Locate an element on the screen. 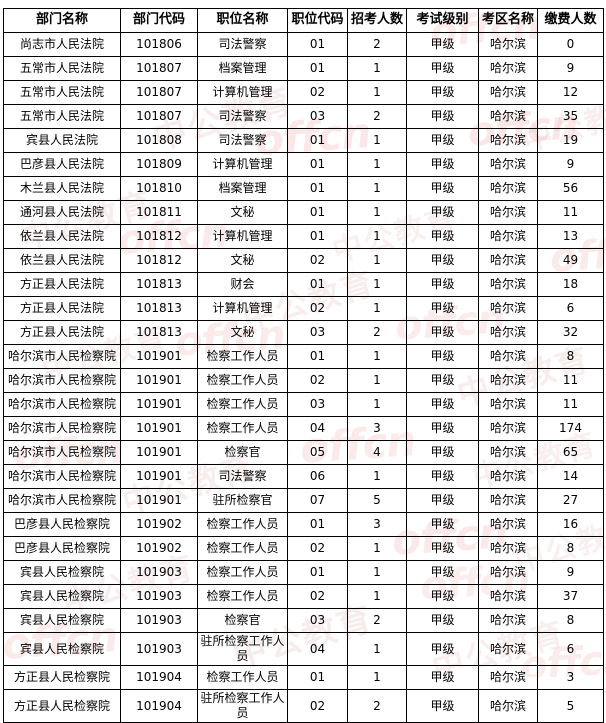  cell-paid-count: 8 is located at coordinates (570, 548).